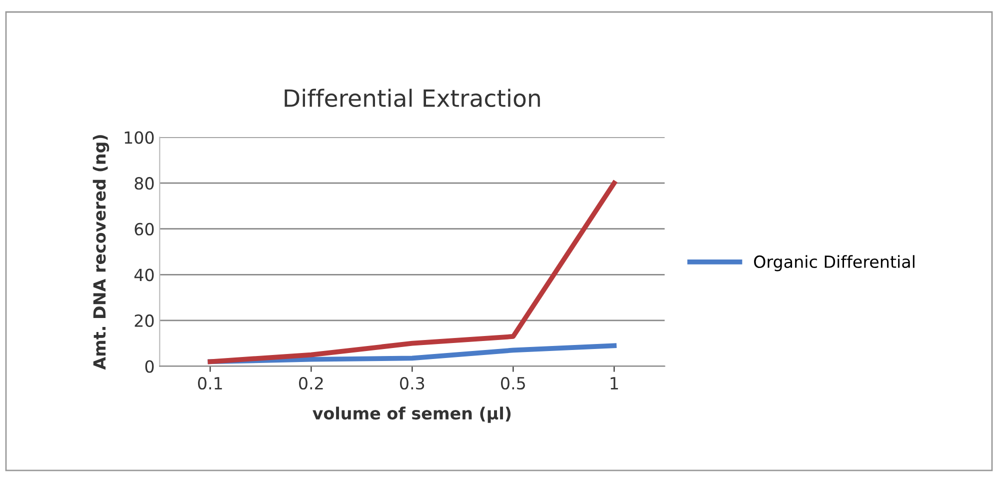  I want to click on y-tick-label: 0, so click(149, 366).